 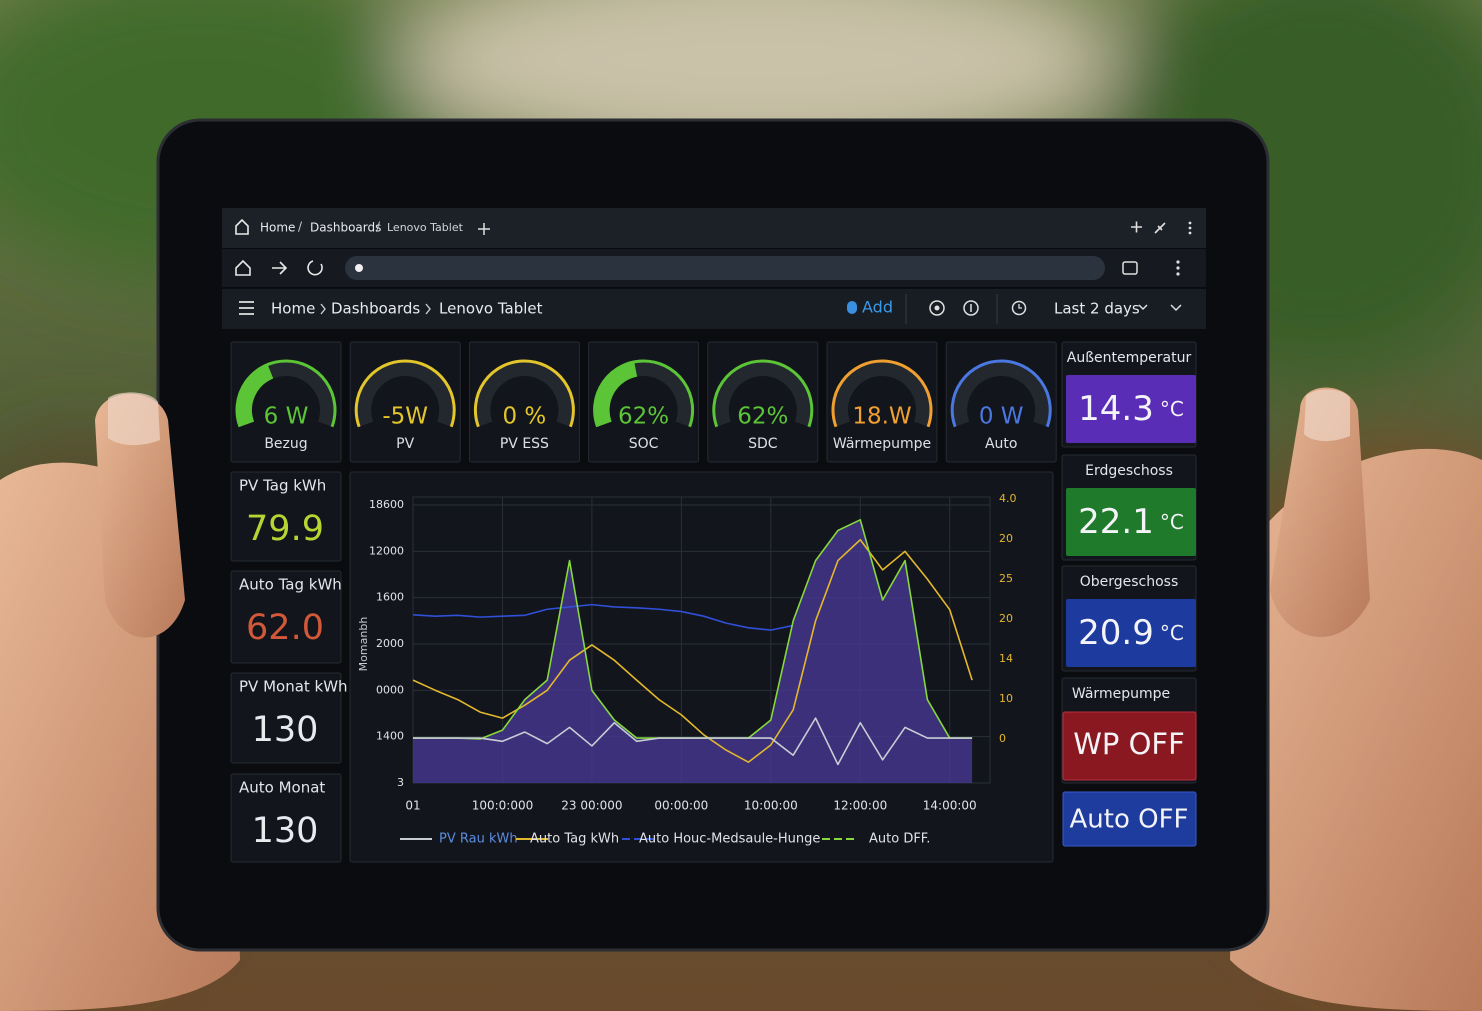 I want to click on share-icon, so click(x=1160, y=228).